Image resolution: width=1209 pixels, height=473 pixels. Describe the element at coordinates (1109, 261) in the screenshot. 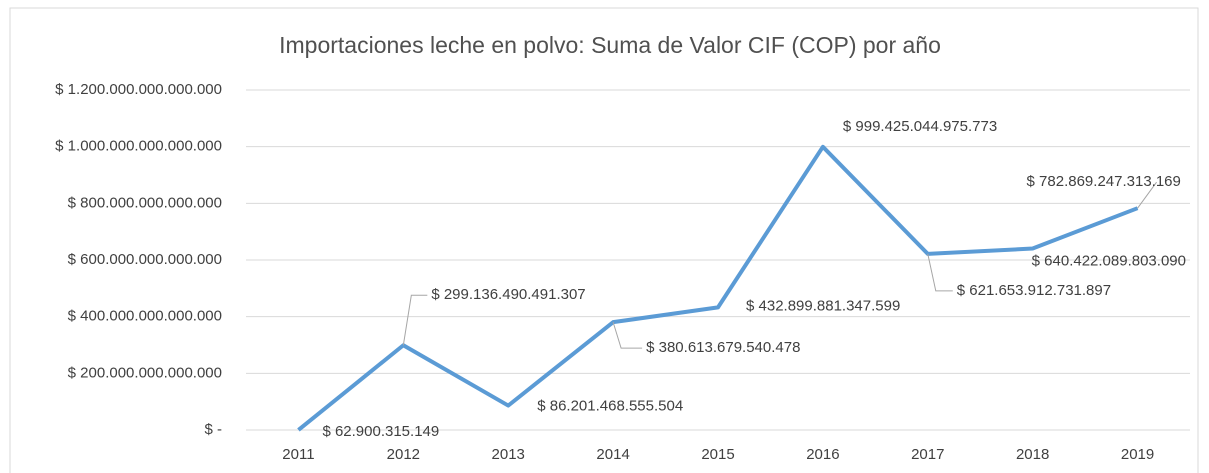

I see `data-label: $ 640.422.089.803.090` at that location.